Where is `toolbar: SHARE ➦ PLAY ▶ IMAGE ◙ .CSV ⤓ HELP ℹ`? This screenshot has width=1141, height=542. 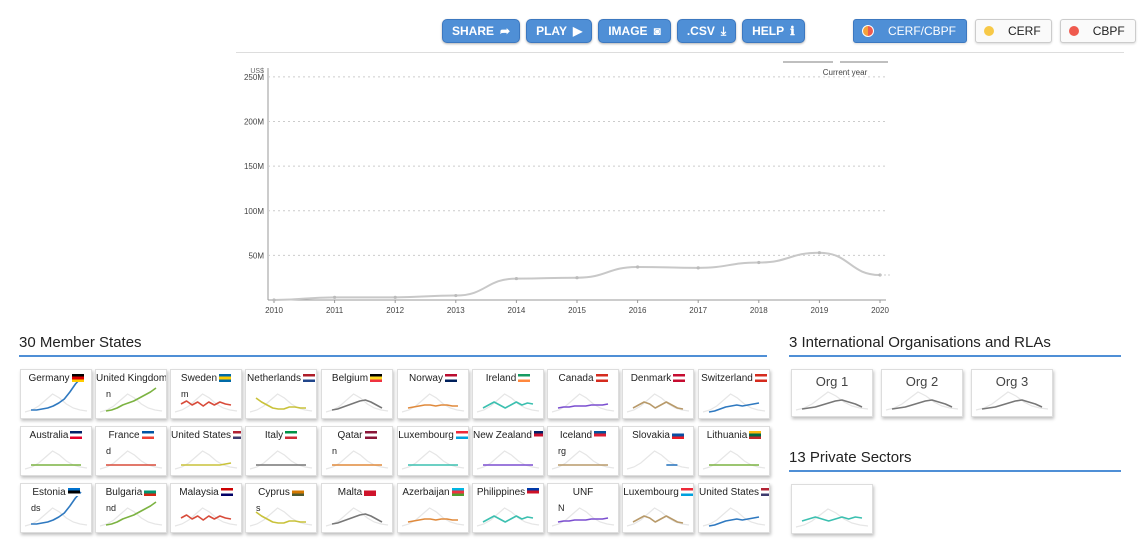 toolbar: SHARE ➦ PLAY ▶ IMAGE ◙ .CSV ⤓ HELP ℹ is located at coordinates (623, 31).